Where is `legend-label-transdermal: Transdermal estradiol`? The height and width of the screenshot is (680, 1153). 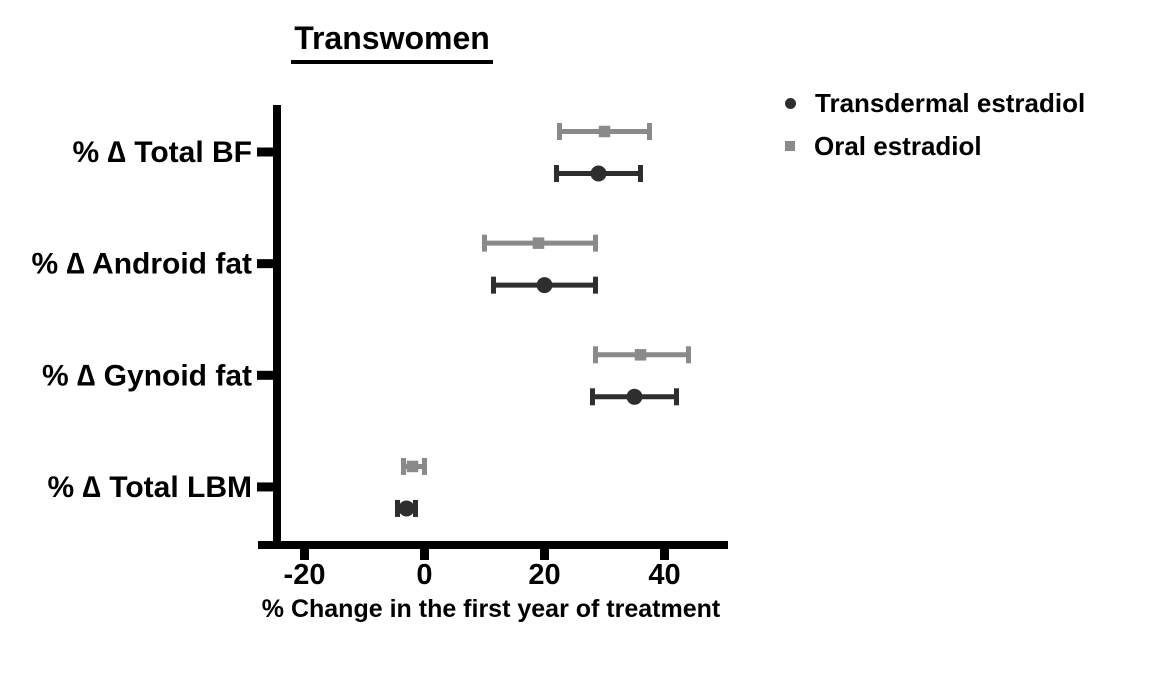 legend-label-transdermal: Transdermal estradiol is located at coordinates (950, 102).